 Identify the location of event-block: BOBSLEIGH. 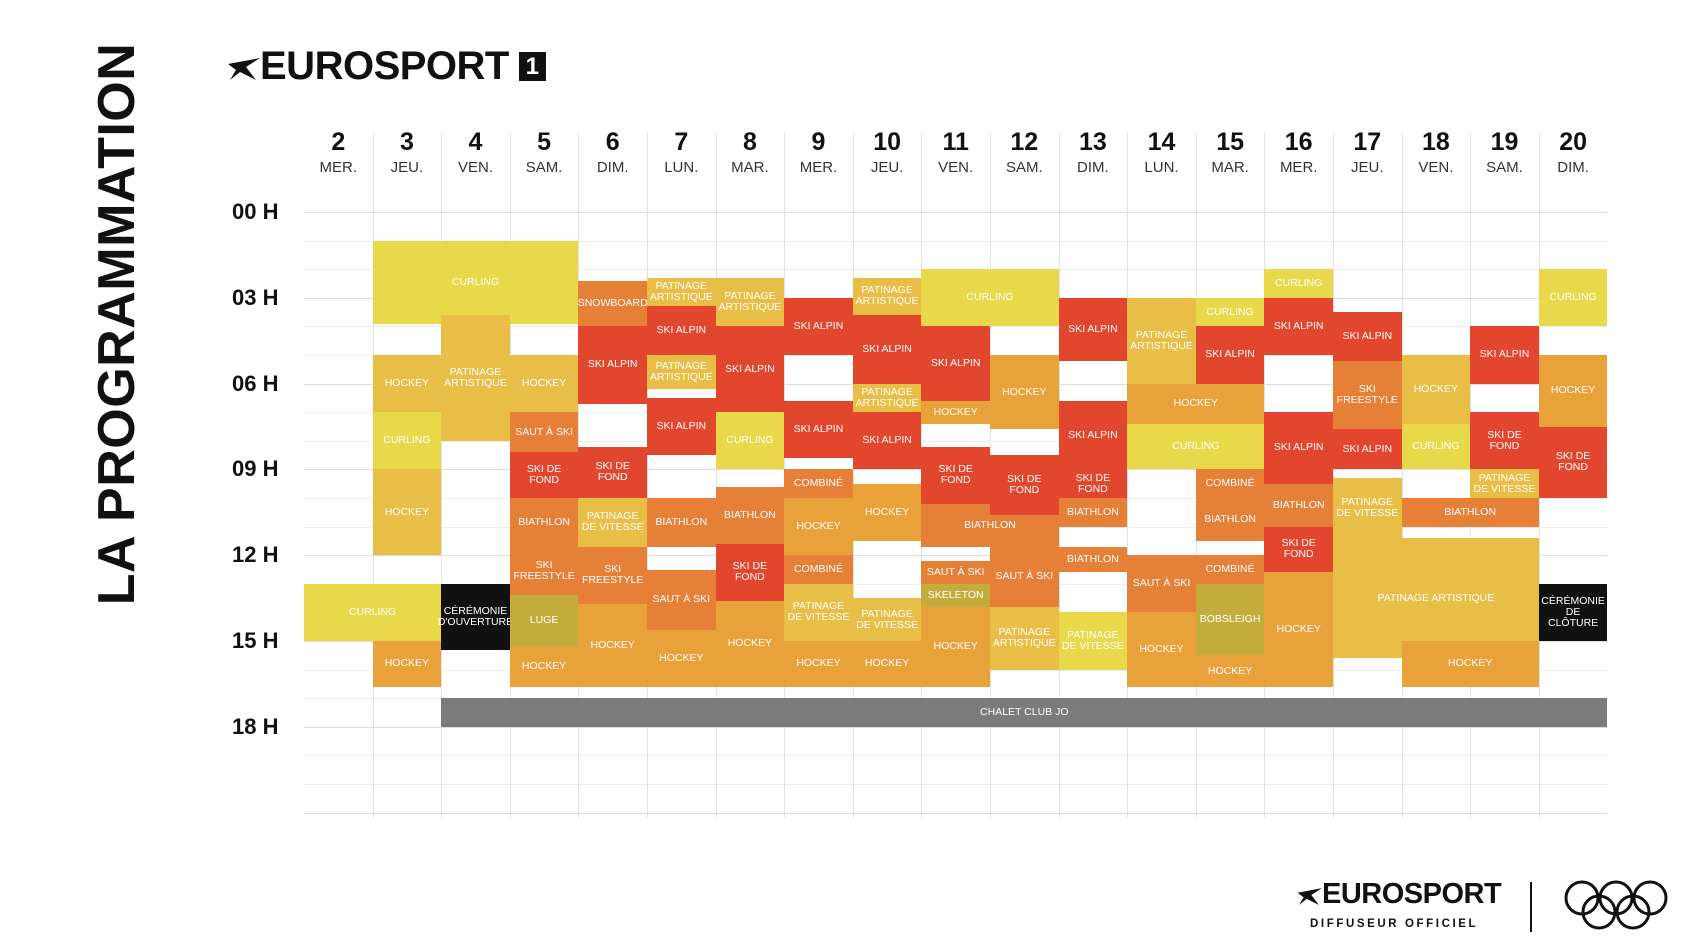
(1230, 619).